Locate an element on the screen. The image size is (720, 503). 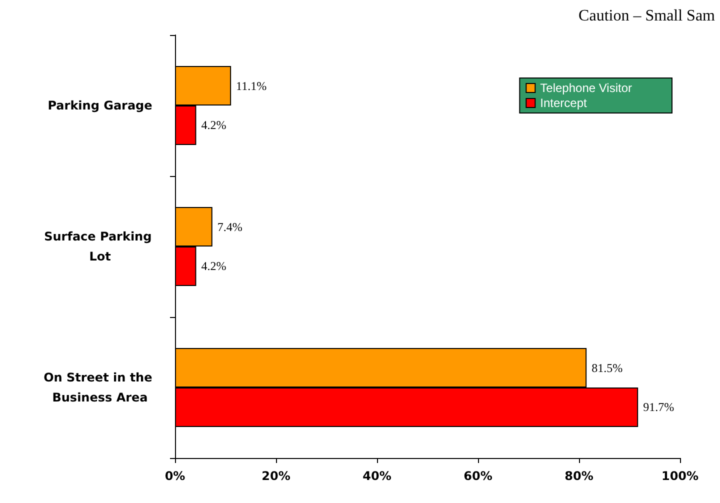
data-label: 81.5% is located at coordinates (607, 367).